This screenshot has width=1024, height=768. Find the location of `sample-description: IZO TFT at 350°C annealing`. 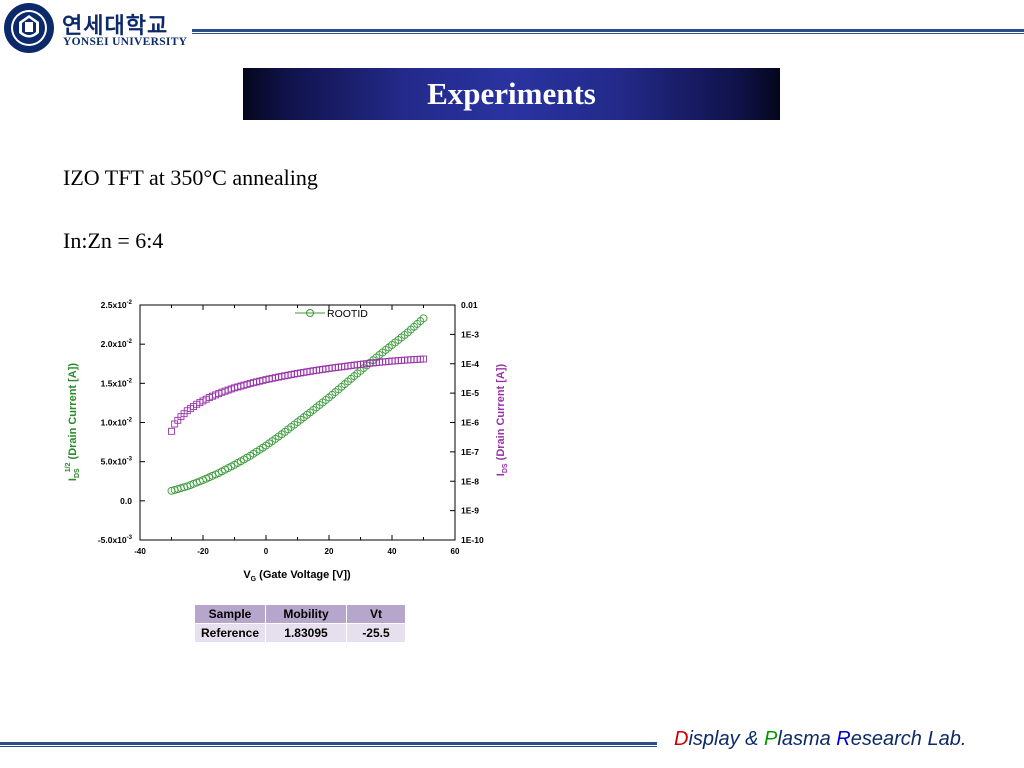

sample-description: IZO TFT at 350°C annealing is located at coordinates (190, 177).